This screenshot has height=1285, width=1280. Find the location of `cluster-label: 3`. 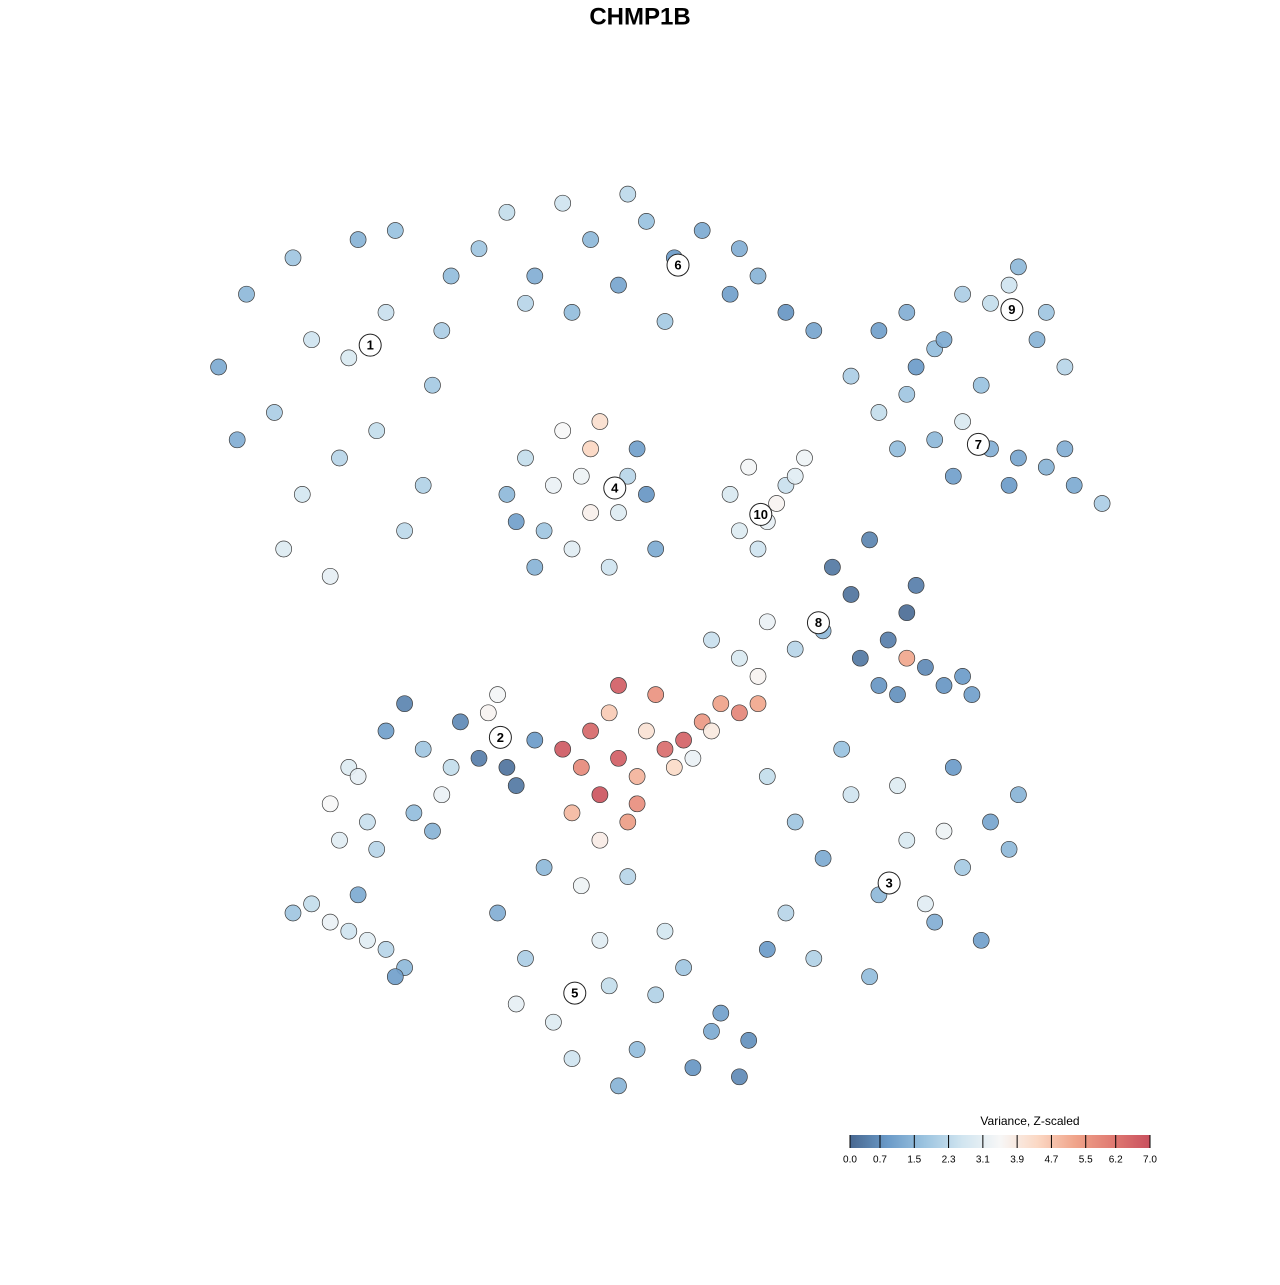

cluster-label: 3 is located at coordinates (889, 882).